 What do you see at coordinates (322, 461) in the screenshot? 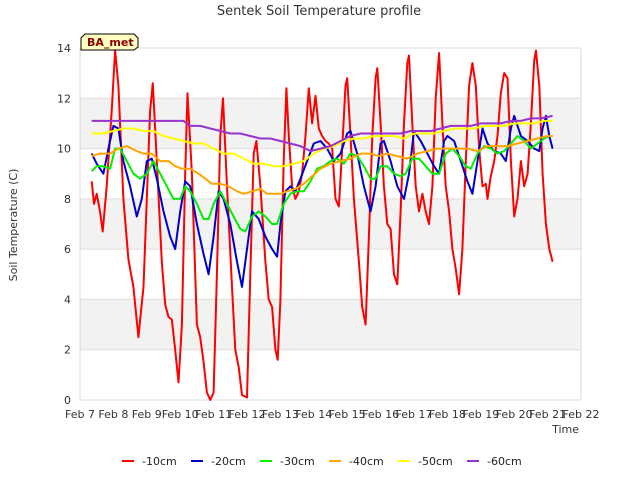
I see `legend: -10cm -20cm -30cm -40cm -50cm -60cm` at bounding box center [322, 461].